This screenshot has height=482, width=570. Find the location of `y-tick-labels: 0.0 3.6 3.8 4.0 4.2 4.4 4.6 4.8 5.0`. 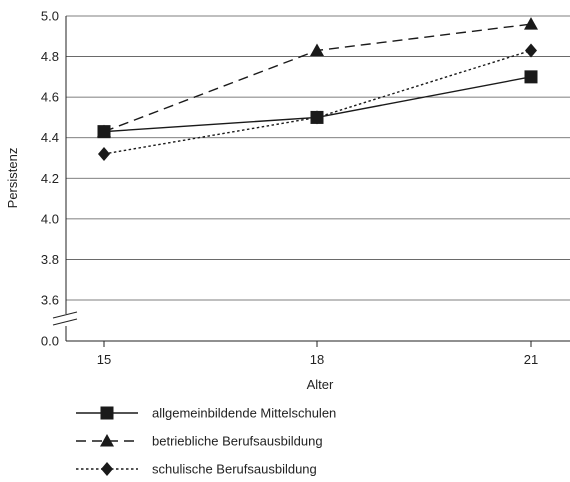

y-tick-labels: 0.0 3.6 3.8 4.0 4.2 4.4 4.6 4.8 5.0 is located at coordinates (50, 179).